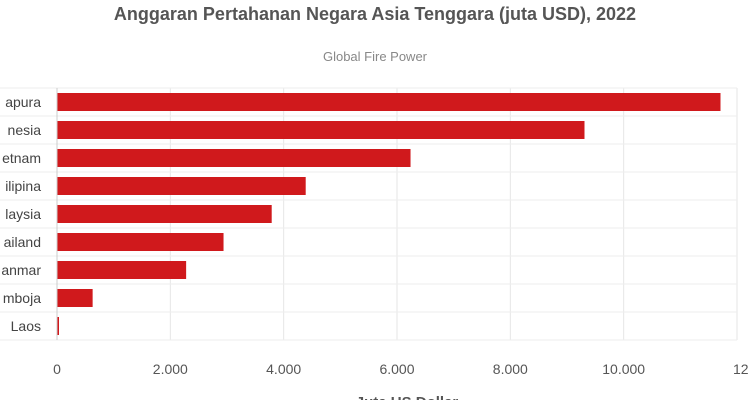  Describe the element at coordinates (57, 369) in the screenshot. I see `x-tick-label: 0` at that location.